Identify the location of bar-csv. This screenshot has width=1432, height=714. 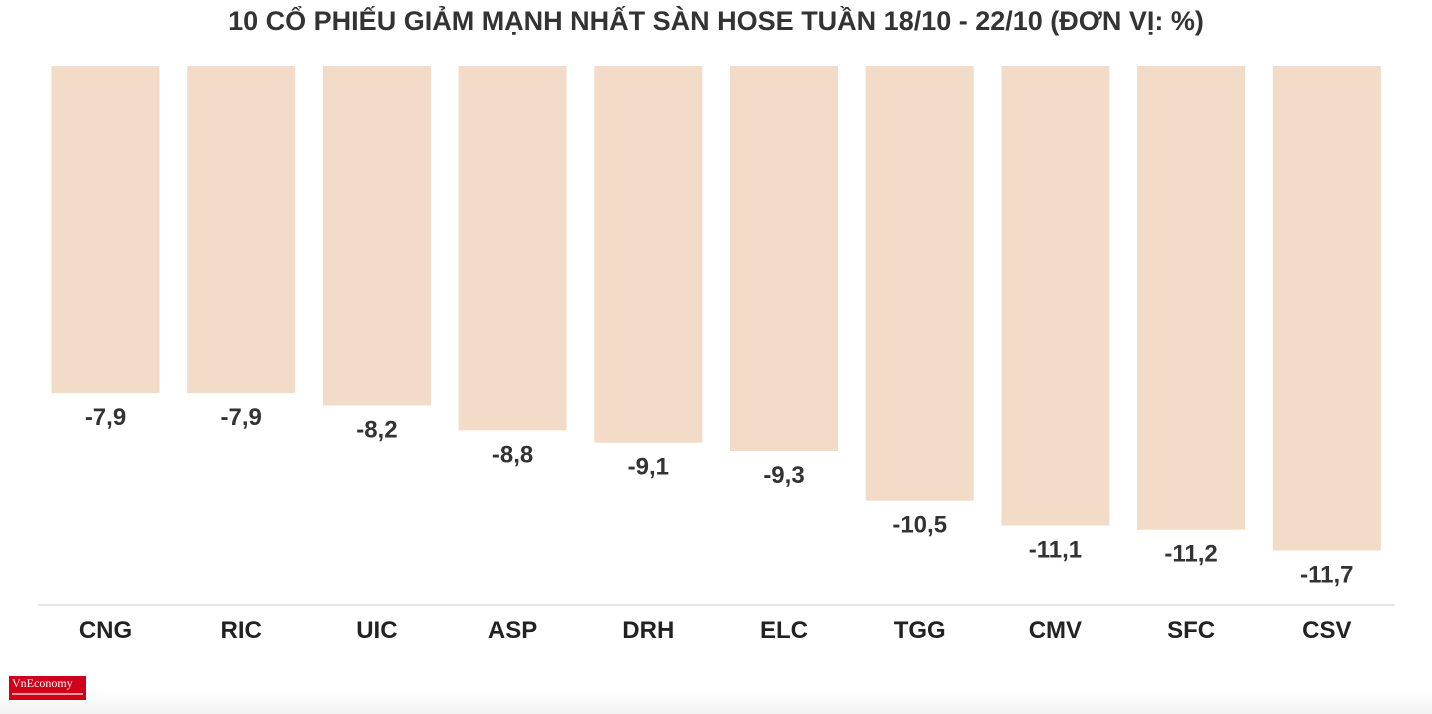
(1326, 308).